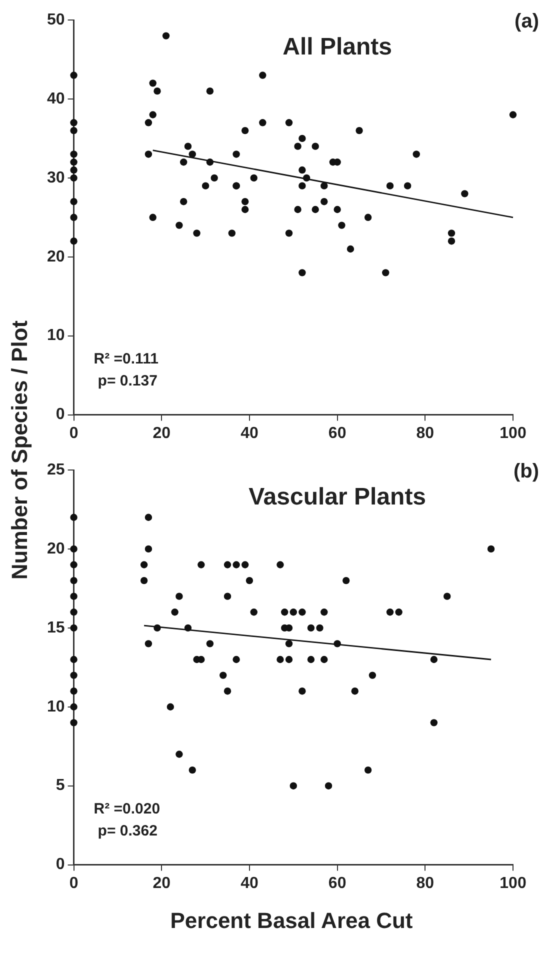 The image size is (543, 963). Describe the element at coordinates (291, 921) in the screenshot. I see `x-axis-title: Percent Basal Area Cut` at that location.